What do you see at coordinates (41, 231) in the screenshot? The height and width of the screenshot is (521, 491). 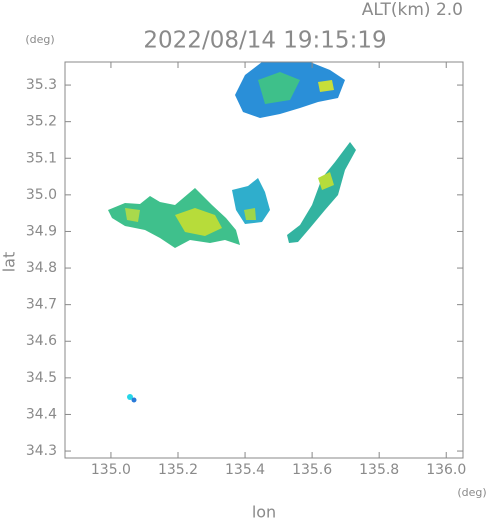 I see `y-tick-label: 34.9` at bounding box center [41, 231].